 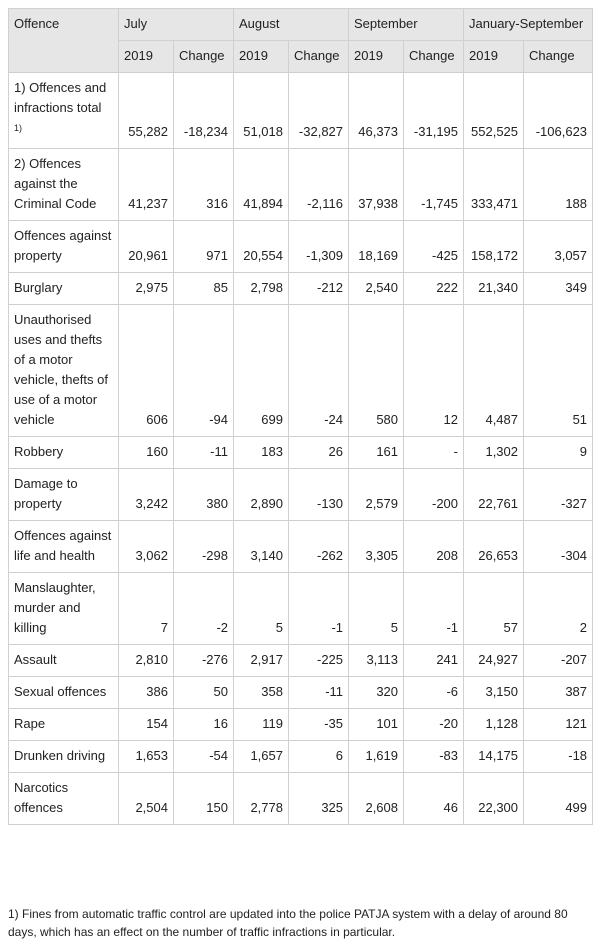 I want to click on offence-label: Sexual offences, so click(x=60, y=692).